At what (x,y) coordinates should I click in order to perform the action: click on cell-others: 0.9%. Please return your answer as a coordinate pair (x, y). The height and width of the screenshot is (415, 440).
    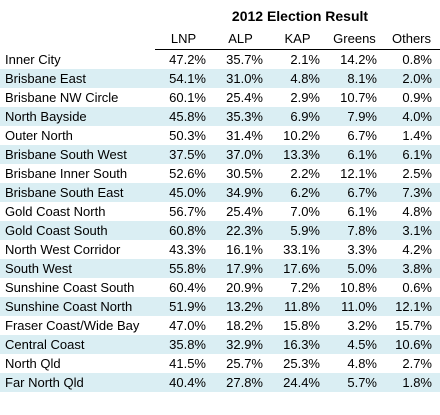
    Looking at the image, I should click on (411, 97).